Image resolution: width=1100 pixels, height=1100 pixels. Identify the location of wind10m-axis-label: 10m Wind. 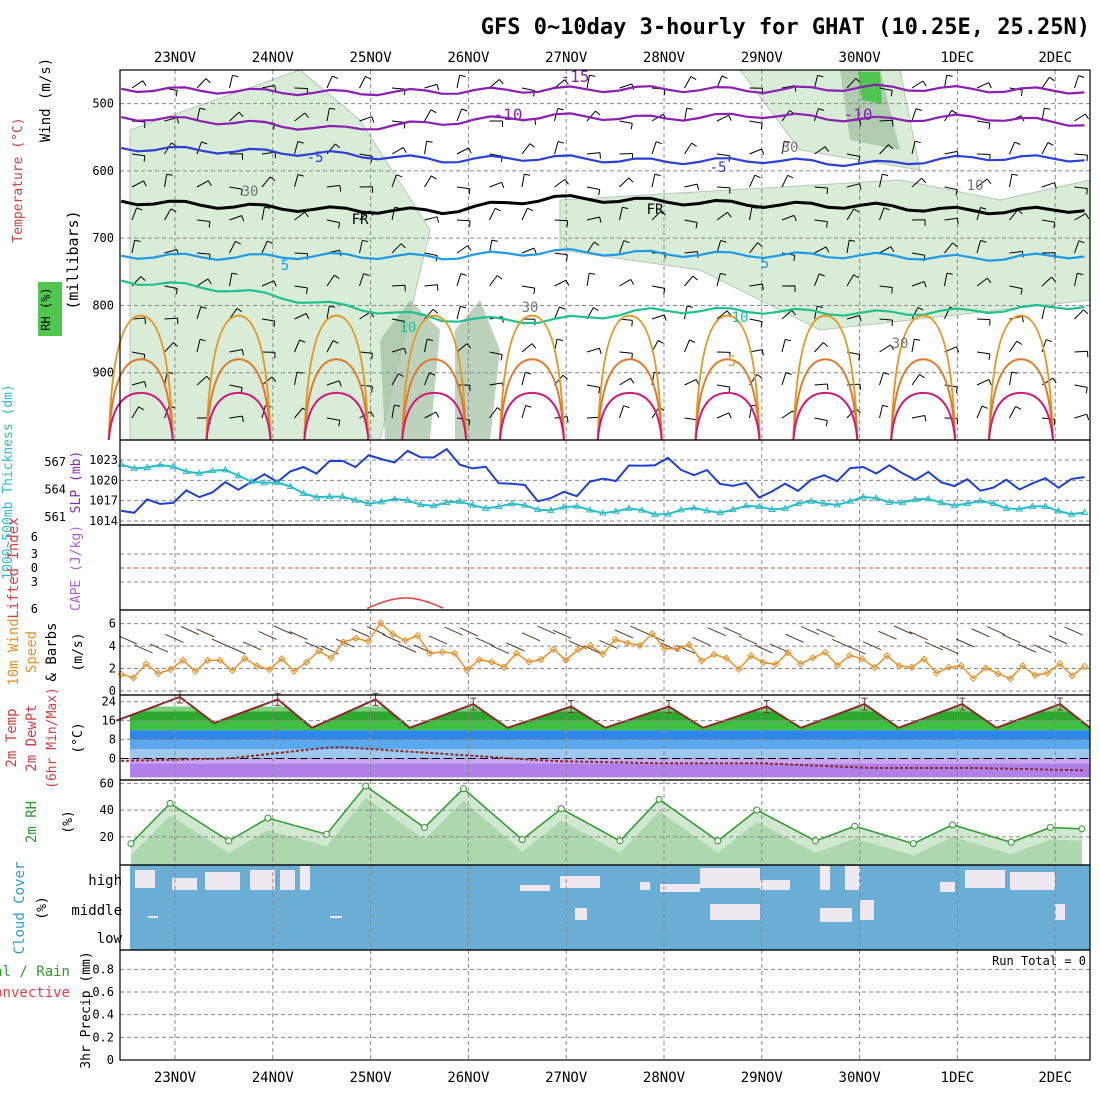
(14, 651).